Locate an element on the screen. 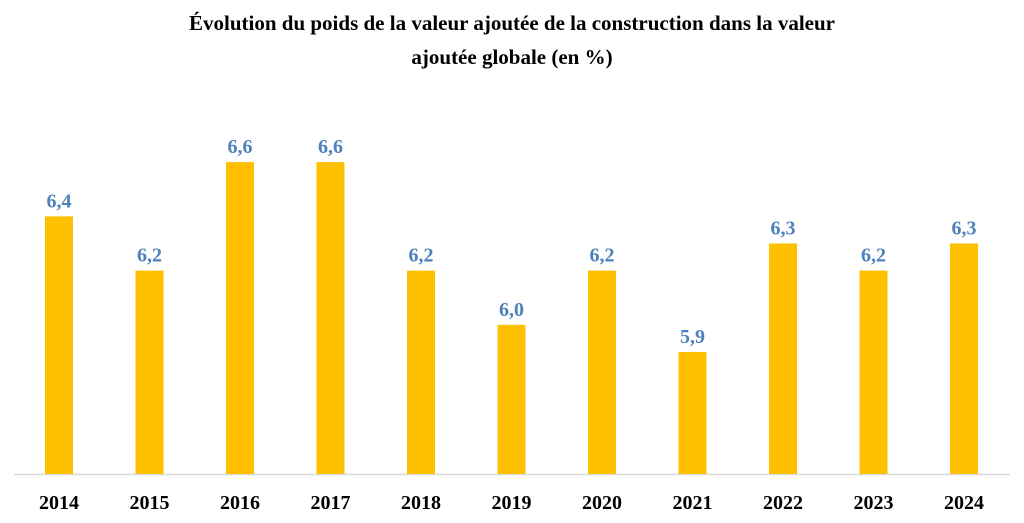 The image size is (1024, 523). data-label-2020: 6,2 is located at coordinates (602, 256).